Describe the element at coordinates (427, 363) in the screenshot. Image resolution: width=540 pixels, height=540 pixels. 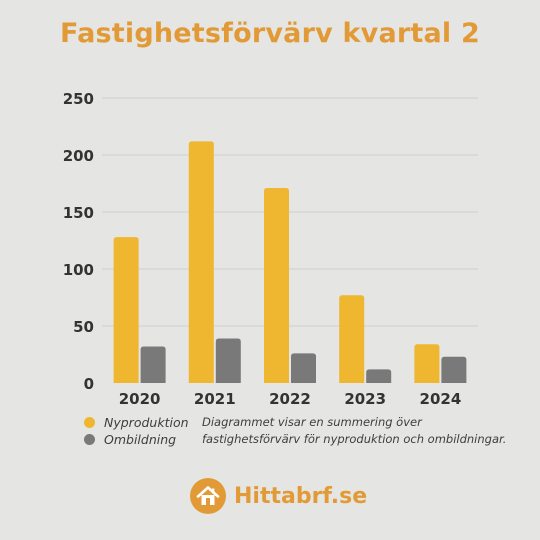
I see `bar-nyproduktion-2024` at that location.